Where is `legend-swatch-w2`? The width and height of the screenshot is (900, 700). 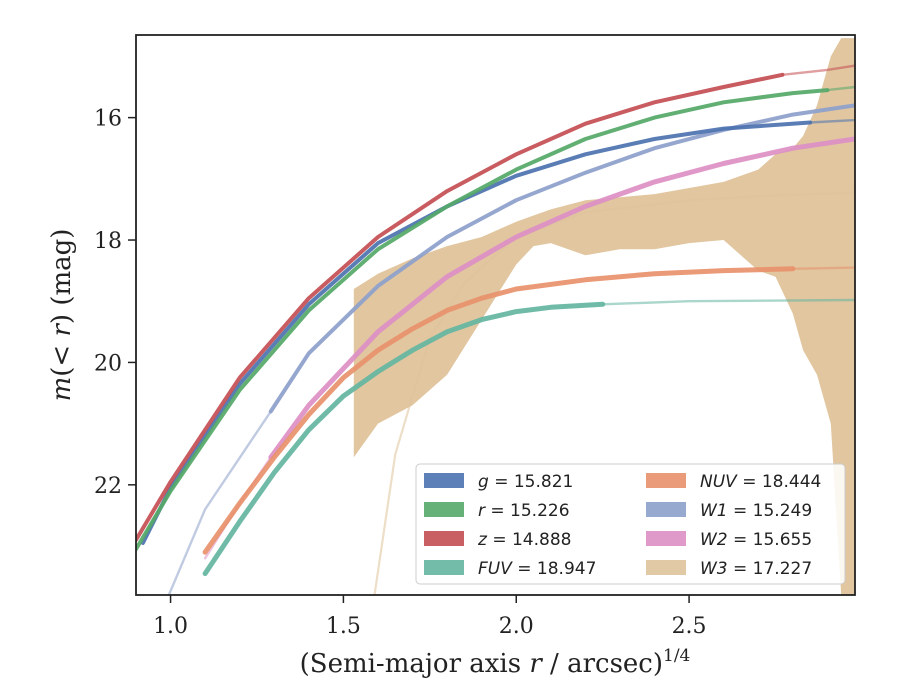
legend-swatch-w2 is located at coordinates (666, 538).